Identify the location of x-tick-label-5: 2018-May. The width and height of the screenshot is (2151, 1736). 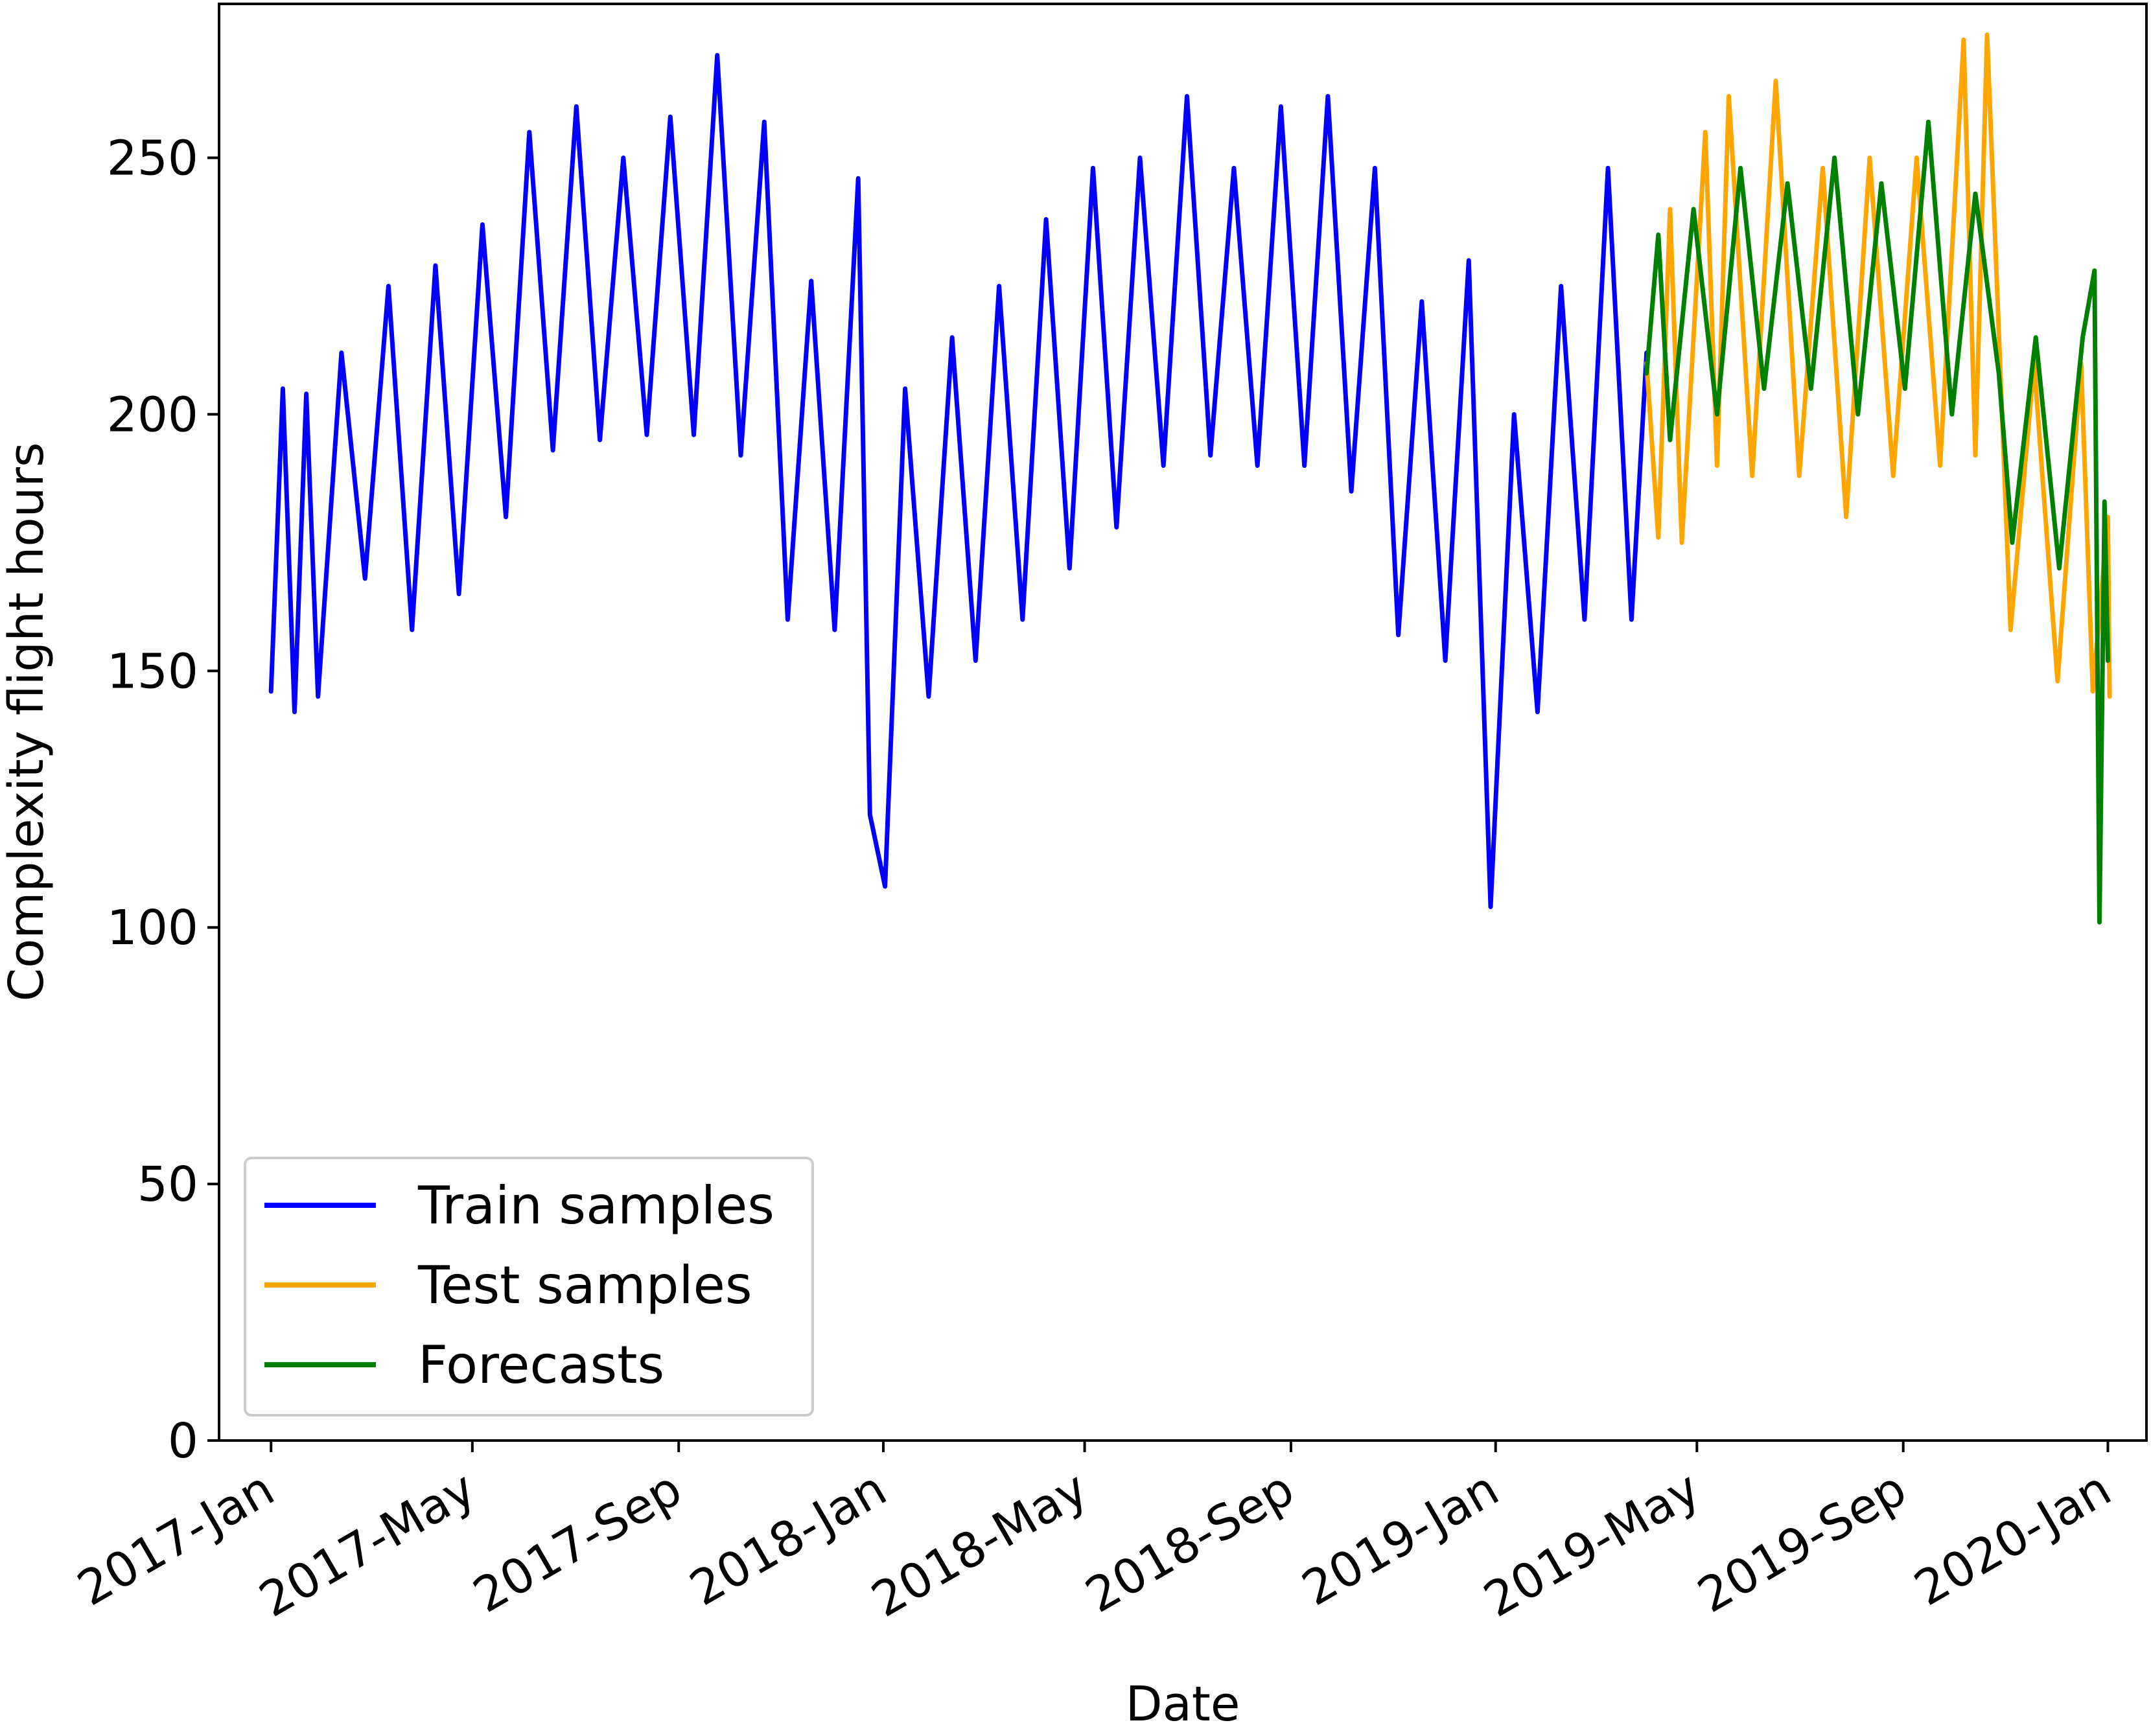
(980, 1545).